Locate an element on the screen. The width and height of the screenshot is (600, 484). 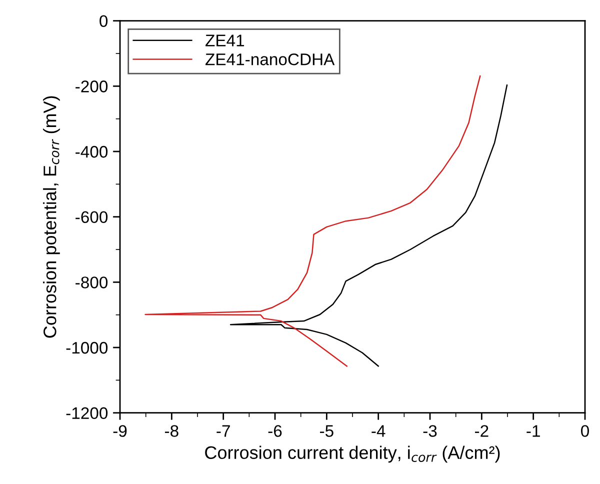
x-tick-label: -1 is located at coordinates (533, 431).